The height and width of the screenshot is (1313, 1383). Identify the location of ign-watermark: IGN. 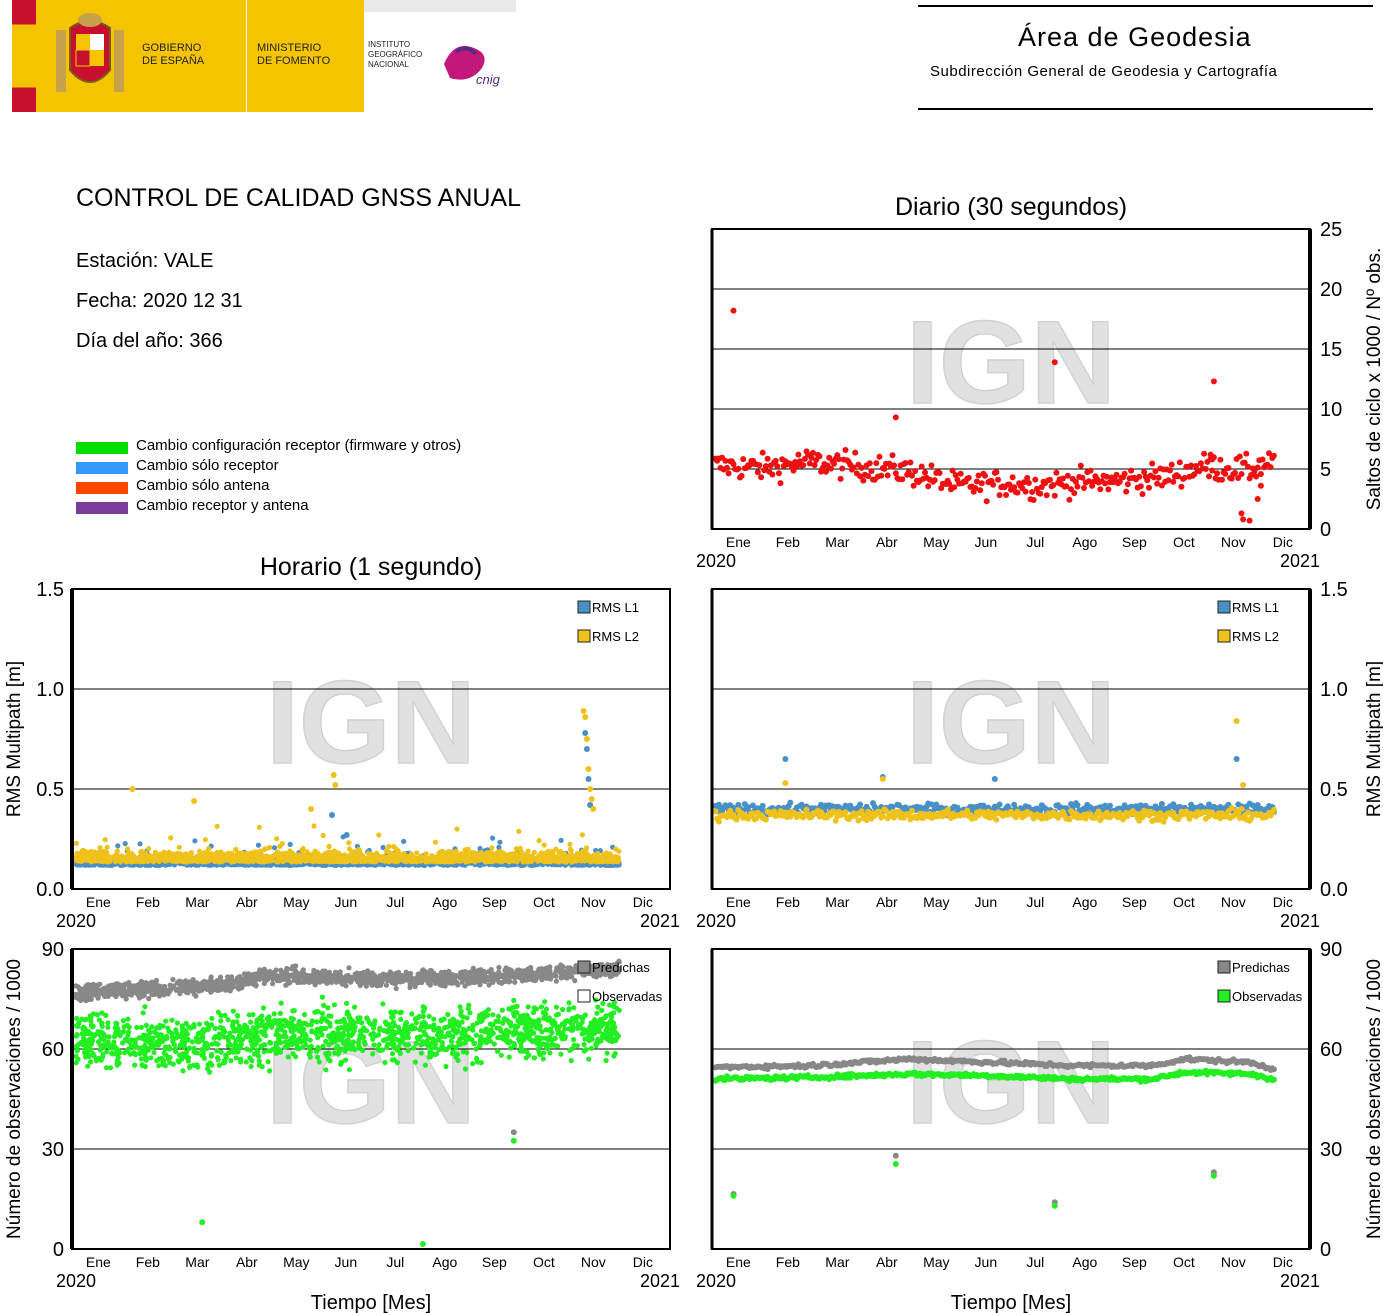
(1011, 363).